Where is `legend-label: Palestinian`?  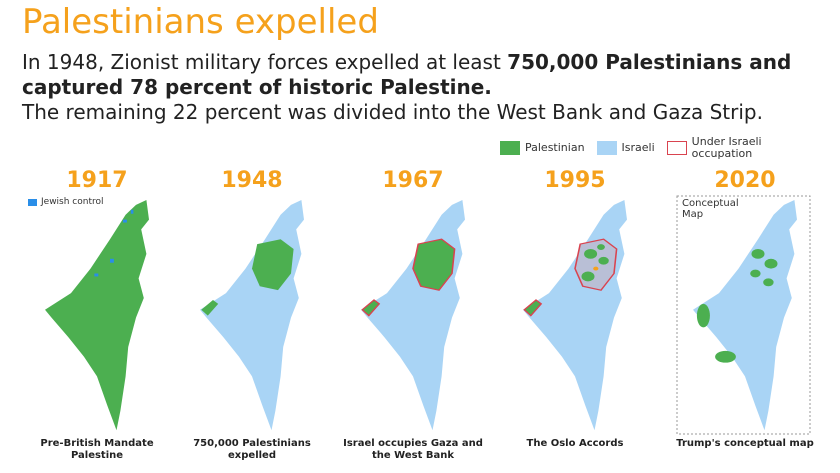 legend-label: Palestinian is located at coordinates (555, 147).